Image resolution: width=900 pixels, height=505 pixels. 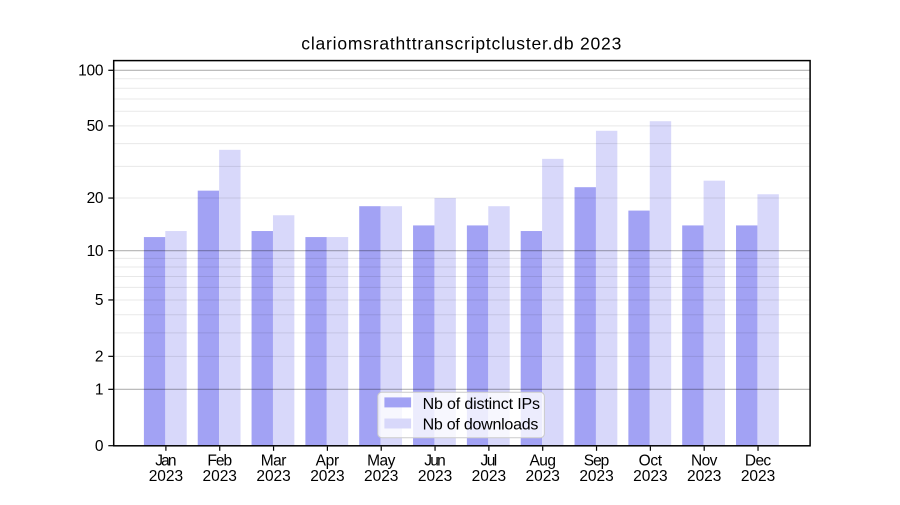 What do you see at coordinates (481, 404) in the screenshot?
I see `svg-text: Nb of distinct IPs` at bounding box center [481, 404].